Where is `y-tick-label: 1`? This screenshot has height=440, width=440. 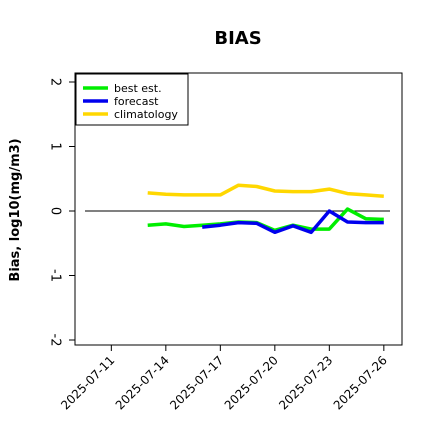
y-tick-label: 1 is located at coordinates (55, 146).